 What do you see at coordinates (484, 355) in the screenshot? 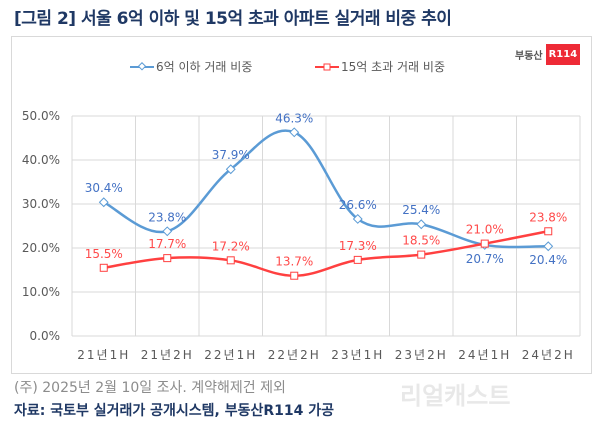
I see `x-tick-label: 24년1H` at bounding box center [484, 355].